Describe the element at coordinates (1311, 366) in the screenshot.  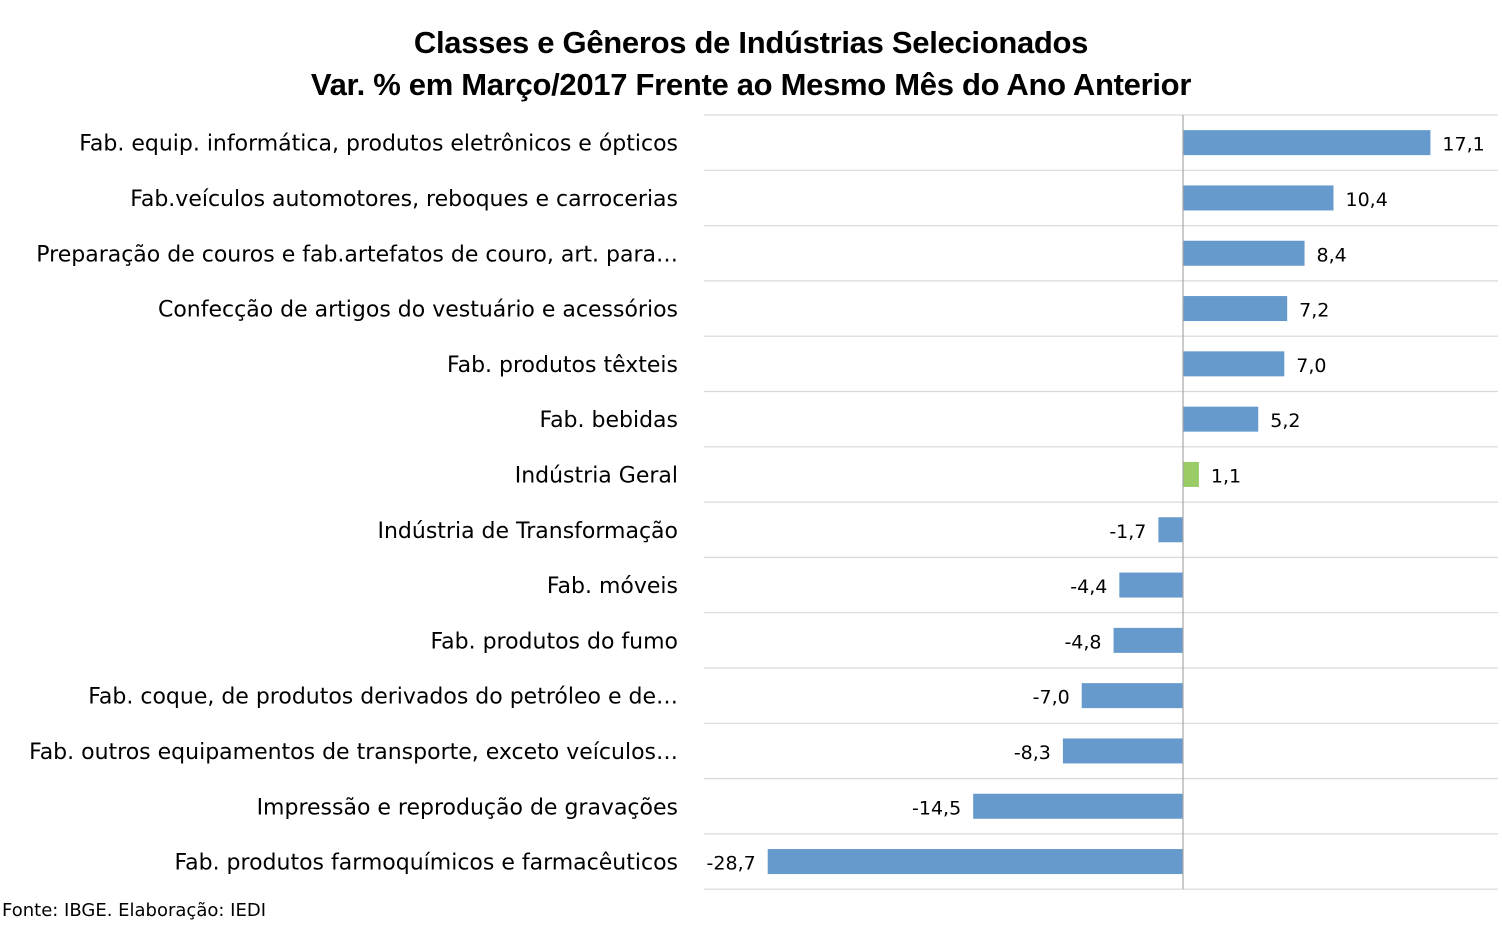
I see `data-label: 7,0` at that location.